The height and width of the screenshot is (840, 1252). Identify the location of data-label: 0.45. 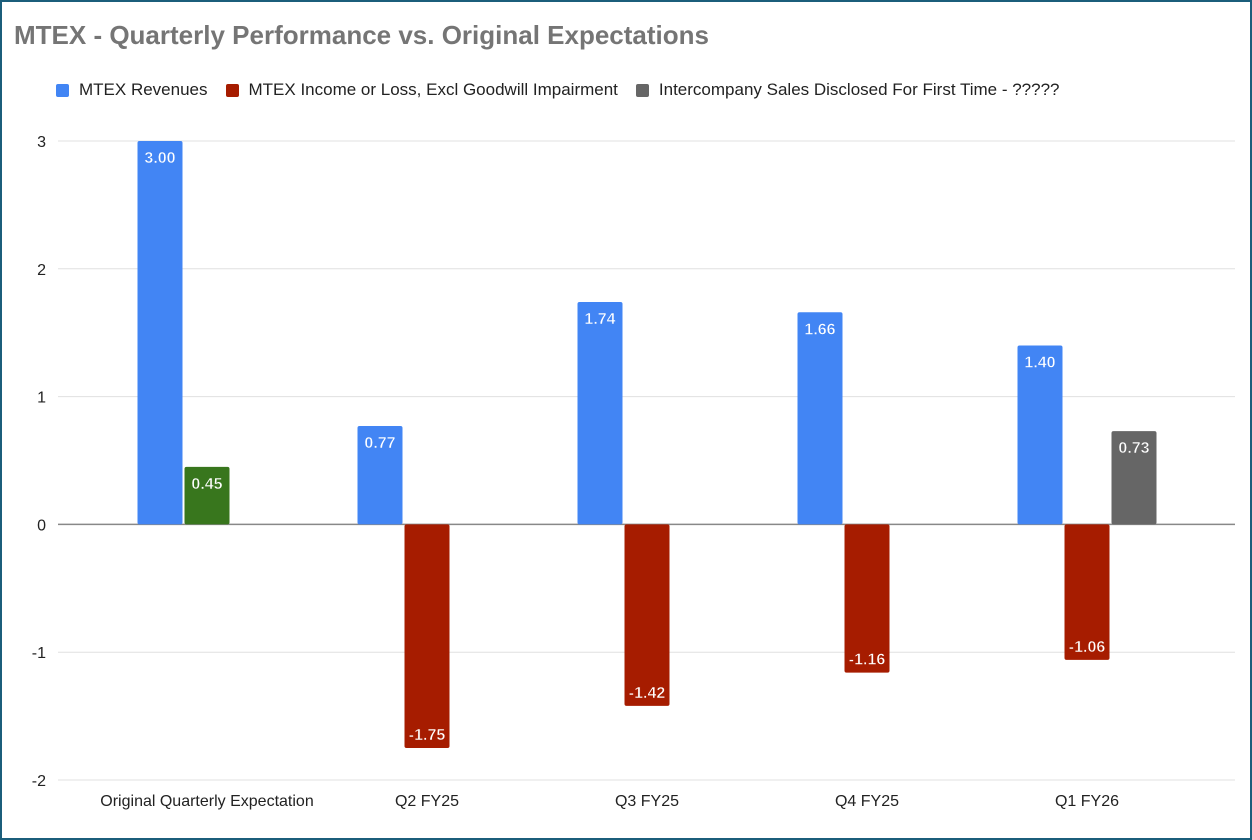
(206, 484).